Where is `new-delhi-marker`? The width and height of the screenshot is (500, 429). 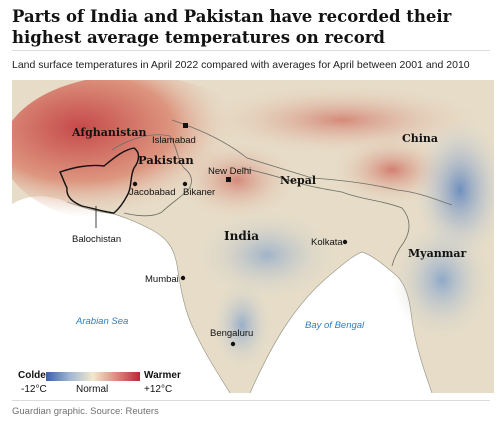
new-delhi-marker is located at coordinates (228, 179).